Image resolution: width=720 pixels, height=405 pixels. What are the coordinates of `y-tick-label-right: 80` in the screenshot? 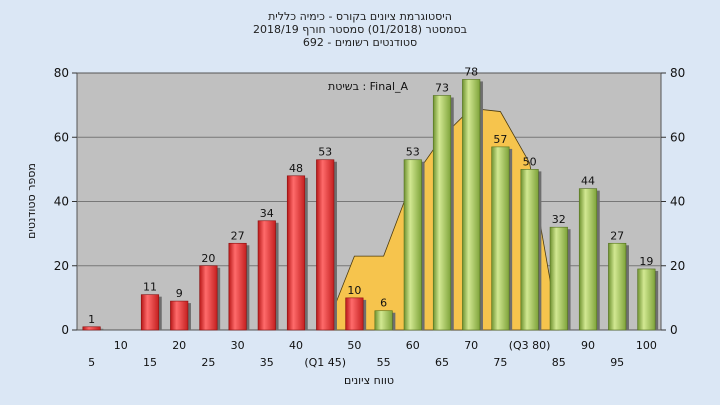 It's located at (677, 73).